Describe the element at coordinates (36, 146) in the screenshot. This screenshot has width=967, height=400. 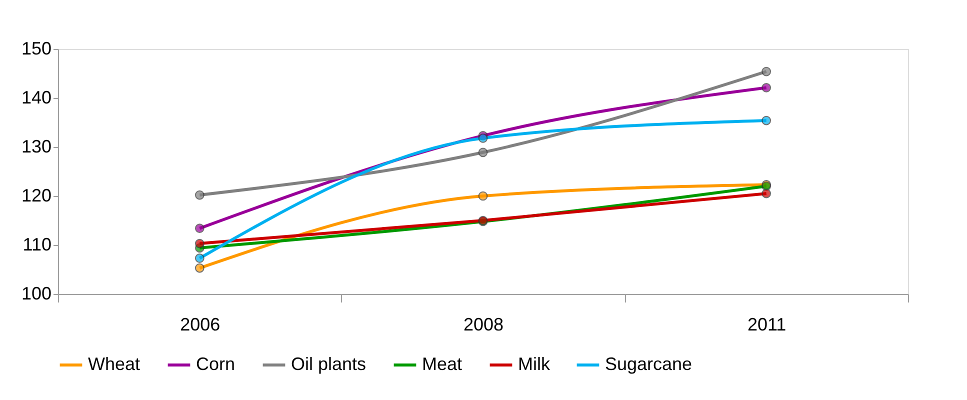
I see `y-tick-label: 130` at that location.